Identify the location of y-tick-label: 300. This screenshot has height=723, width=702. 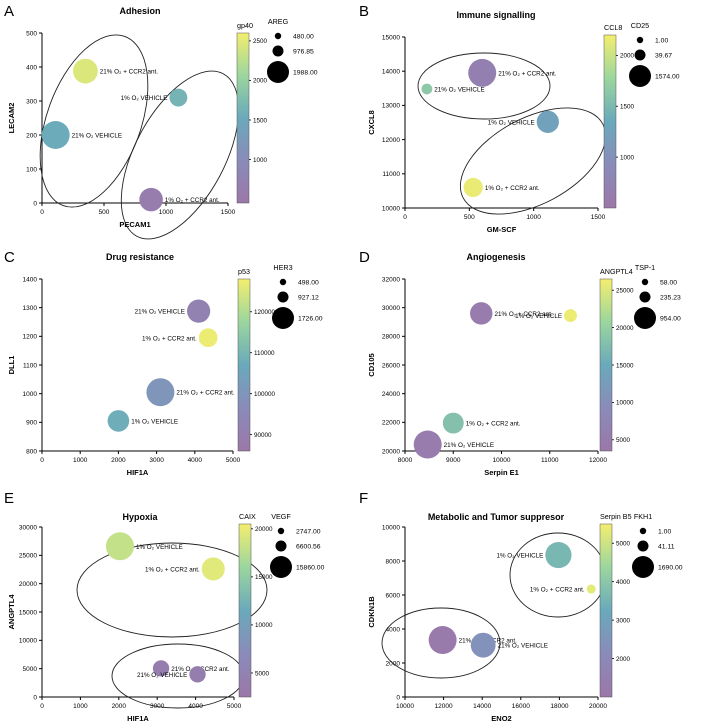
(31, 101).